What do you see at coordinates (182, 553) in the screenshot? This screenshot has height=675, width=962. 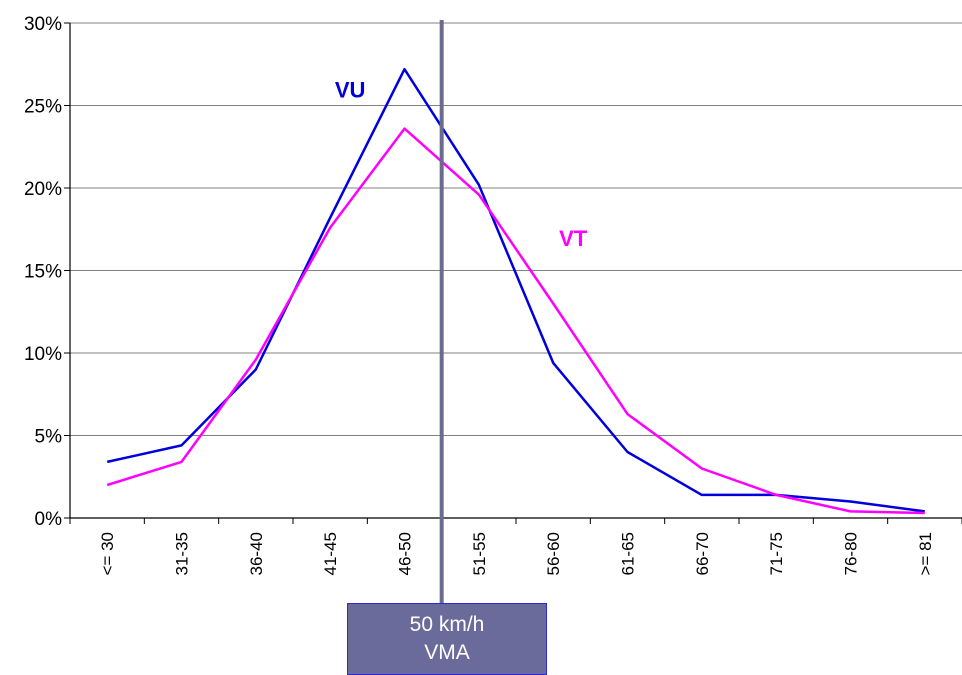 I see `x-tick-label: 31-35` at bounding box center [182, 553].